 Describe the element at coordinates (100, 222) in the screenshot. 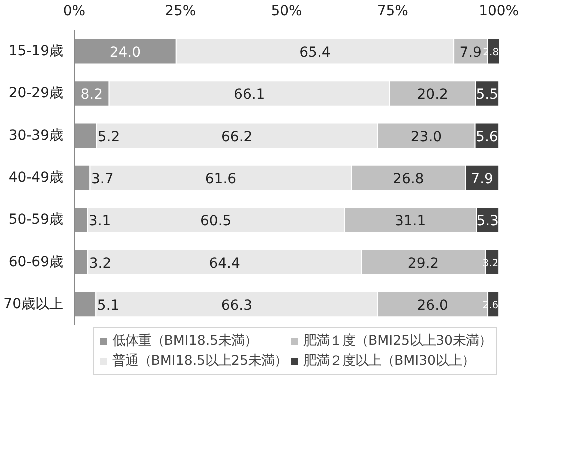

I see `data-label: 3.1` at that location.